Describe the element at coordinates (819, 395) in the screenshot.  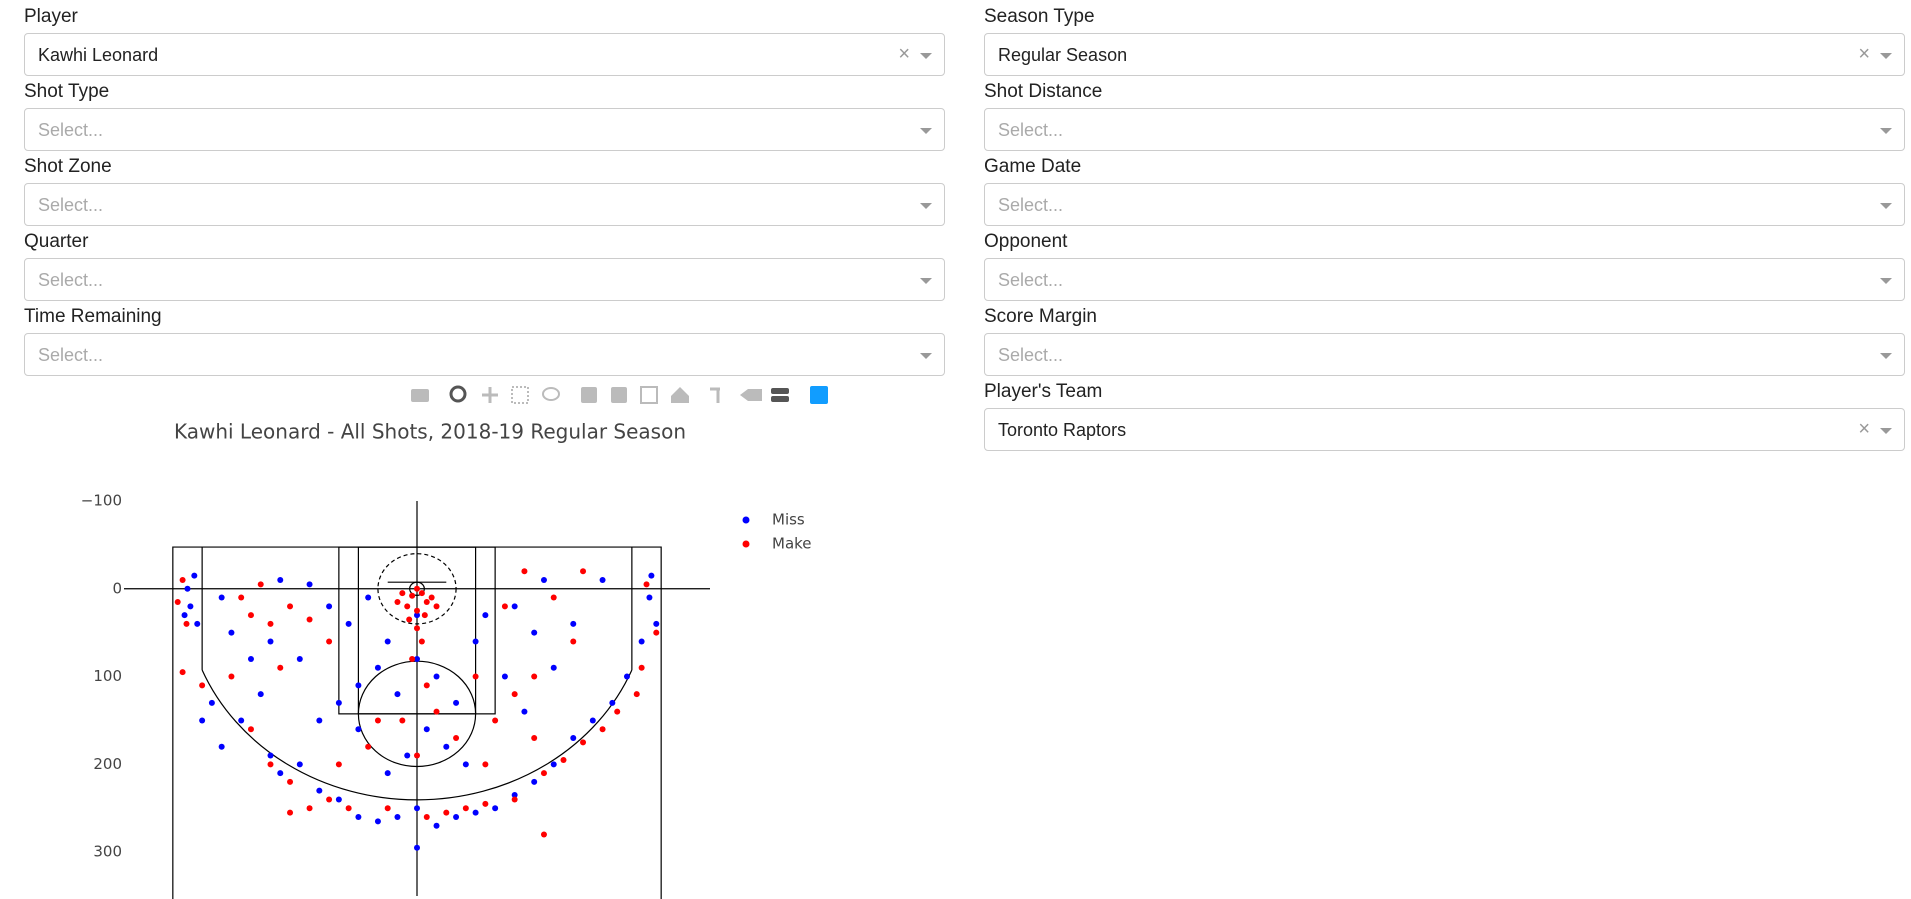
I see `plotly-logo` at that location.